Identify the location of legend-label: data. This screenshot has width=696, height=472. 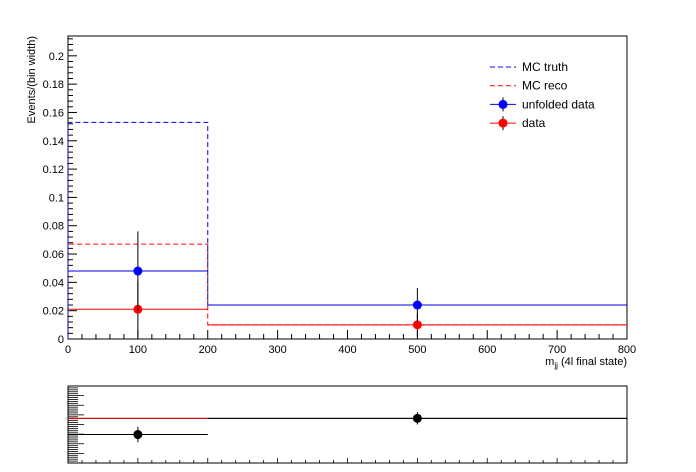
(534, 123).